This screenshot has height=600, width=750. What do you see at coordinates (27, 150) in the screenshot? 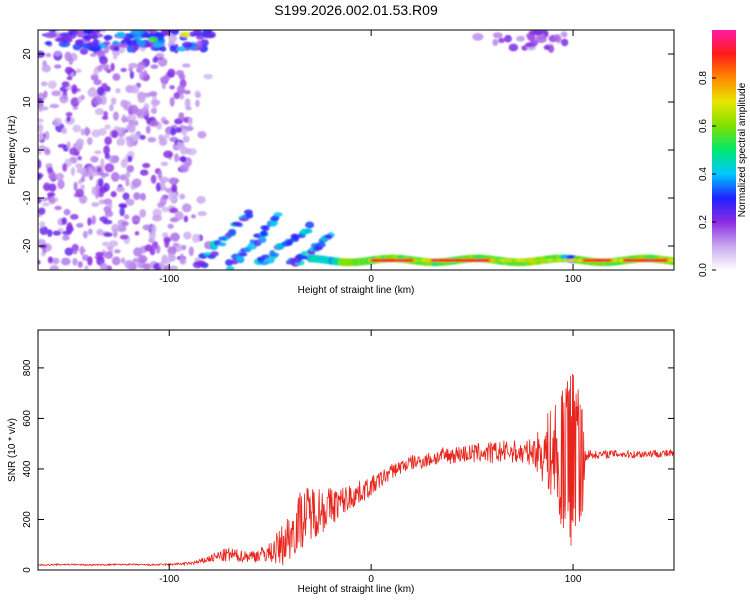
I see `y-tick-label: 0` at bounding box center [27, 150].